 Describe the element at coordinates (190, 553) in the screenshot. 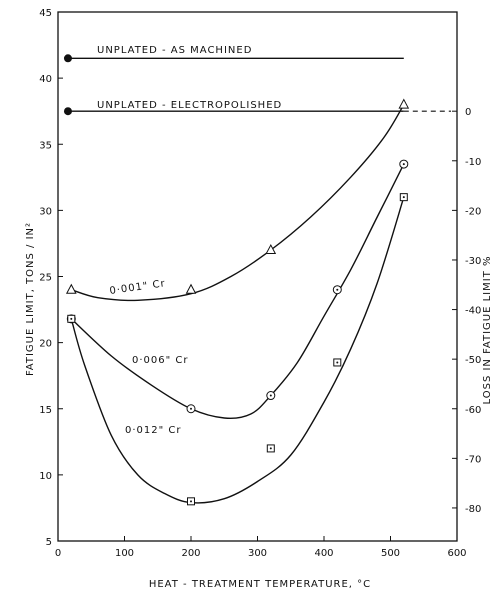

I see `x-tick-label: 200` at that location.